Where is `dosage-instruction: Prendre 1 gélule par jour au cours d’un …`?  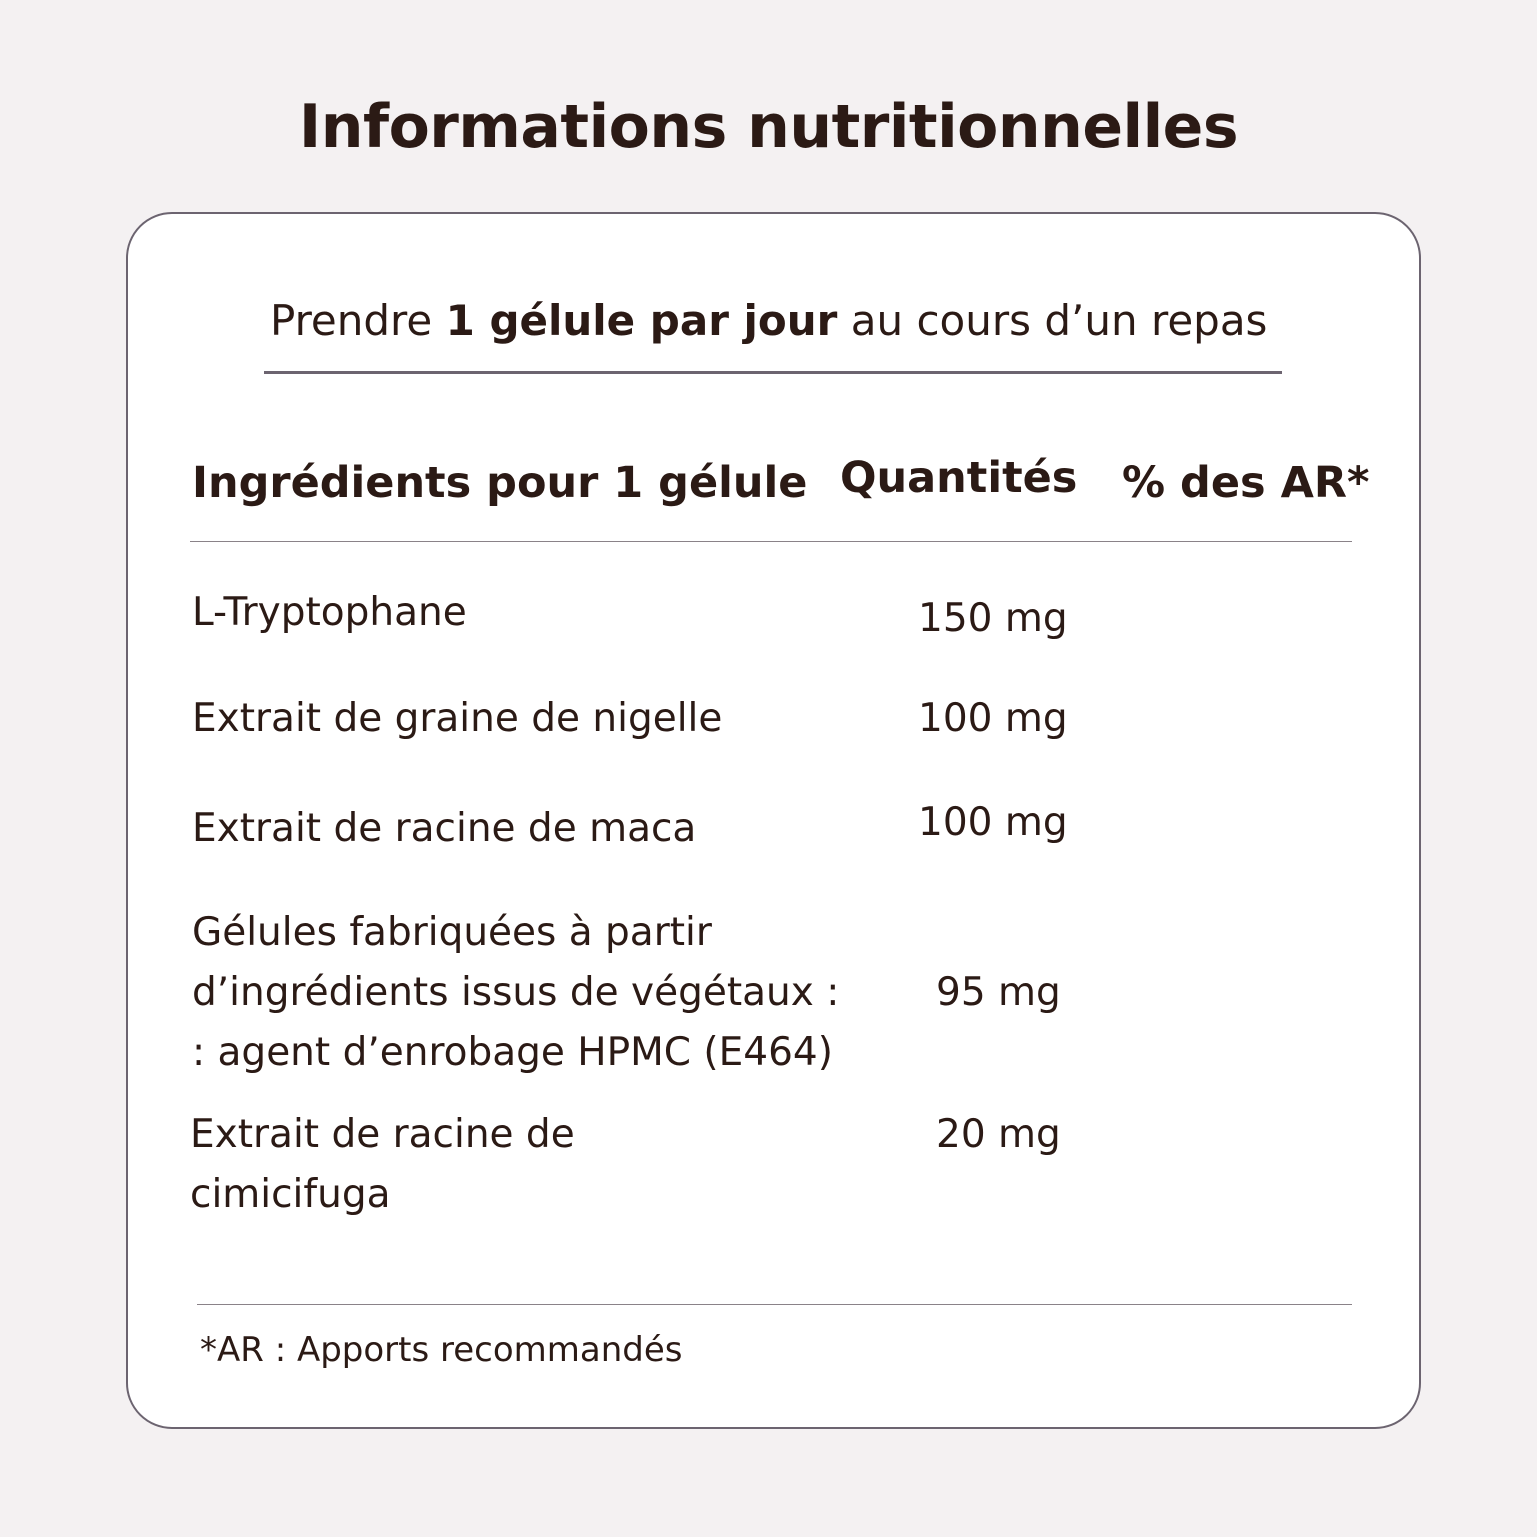 dosage-instruction: Prendre 1 gélule par jour au cours d’un … is located at coordinates (768, 320).